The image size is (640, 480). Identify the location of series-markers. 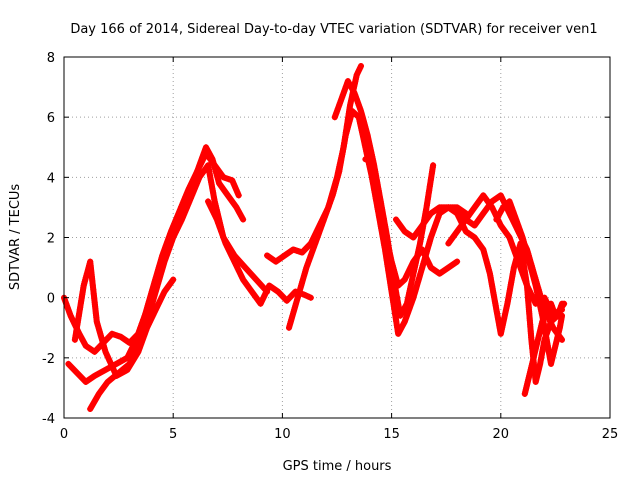
(377, 222).